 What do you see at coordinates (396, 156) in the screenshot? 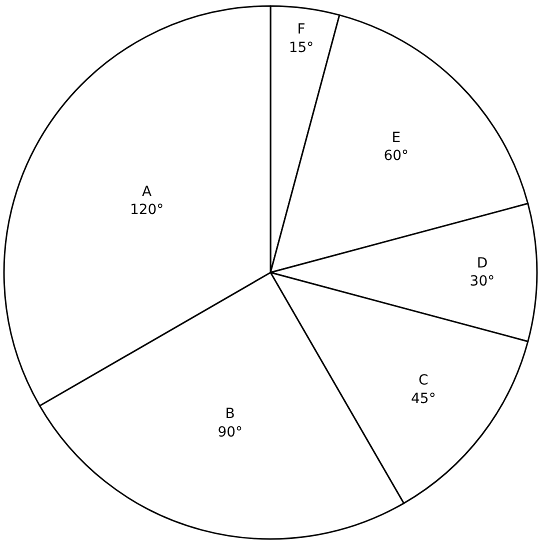
I see `data-label: 60°` at bounding box center [396, 156].